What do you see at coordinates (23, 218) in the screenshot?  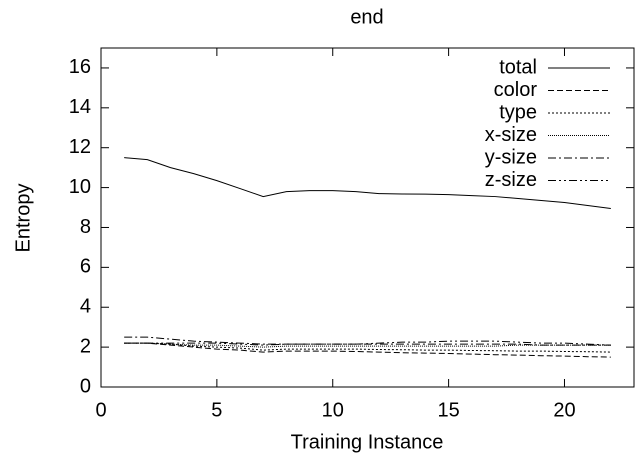 I see `y-axis-label: Entropy` at bounding box center [23, 218].